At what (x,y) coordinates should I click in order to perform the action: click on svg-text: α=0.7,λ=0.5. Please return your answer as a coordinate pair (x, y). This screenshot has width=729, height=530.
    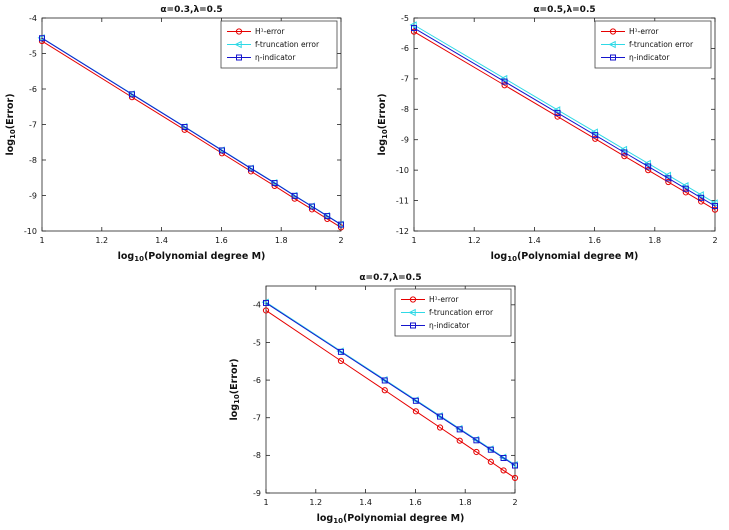
    Looking at the image, I should click on (390, 278).